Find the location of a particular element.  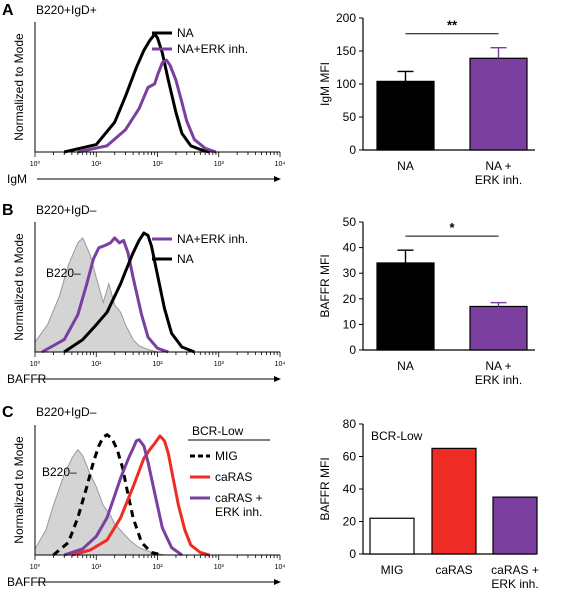

legend-entry-label: caRAS + is located at coordinates (239, 498).